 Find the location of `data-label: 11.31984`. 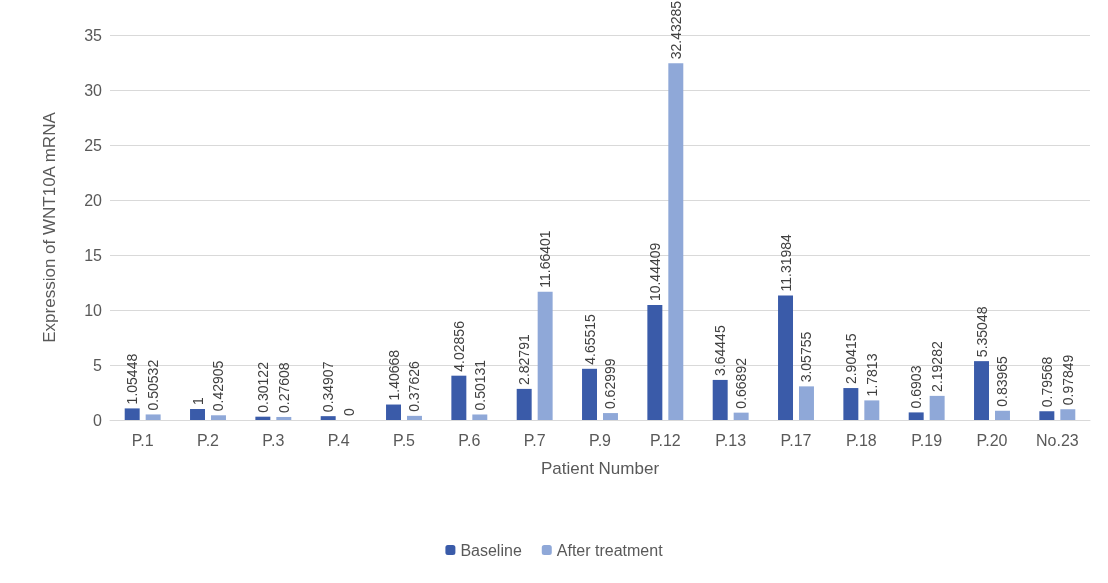

data-label: 11.31984 is located at coordinates (785, 262).